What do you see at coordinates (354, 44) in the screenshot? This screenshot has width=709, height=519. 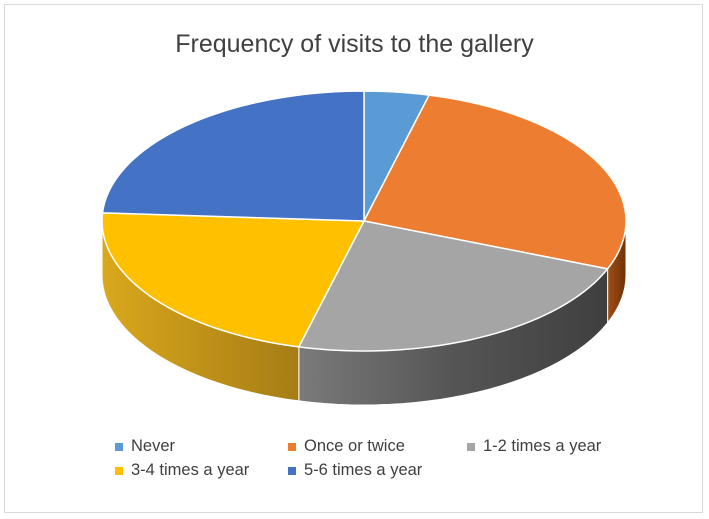 I see `chart-title: Frequency of visits to the gallery` at bounding box center [354, 44].